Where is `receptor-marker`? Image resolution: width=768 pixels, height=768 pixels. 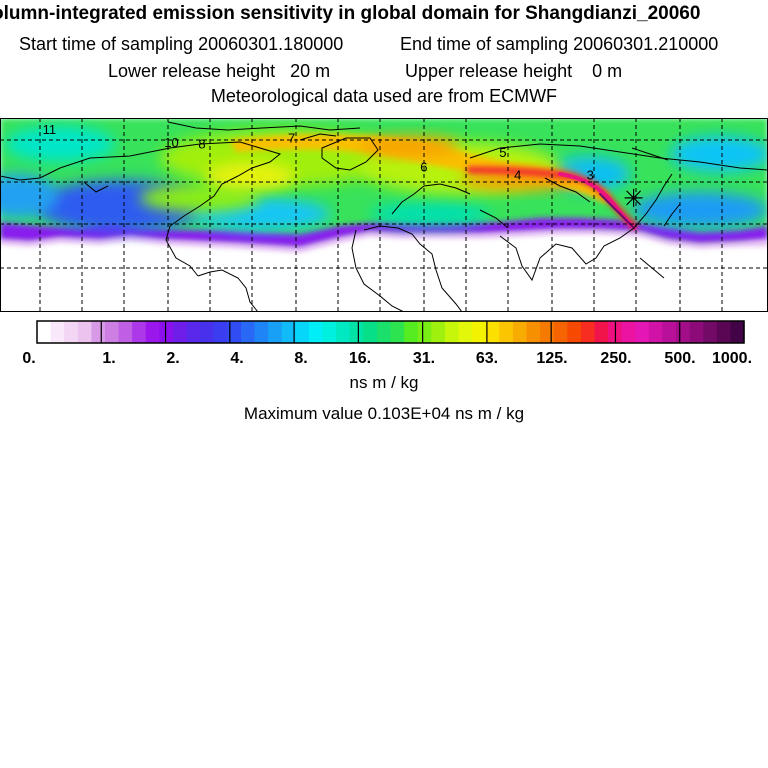
receptor-marker is located at coordinates (633, 197).